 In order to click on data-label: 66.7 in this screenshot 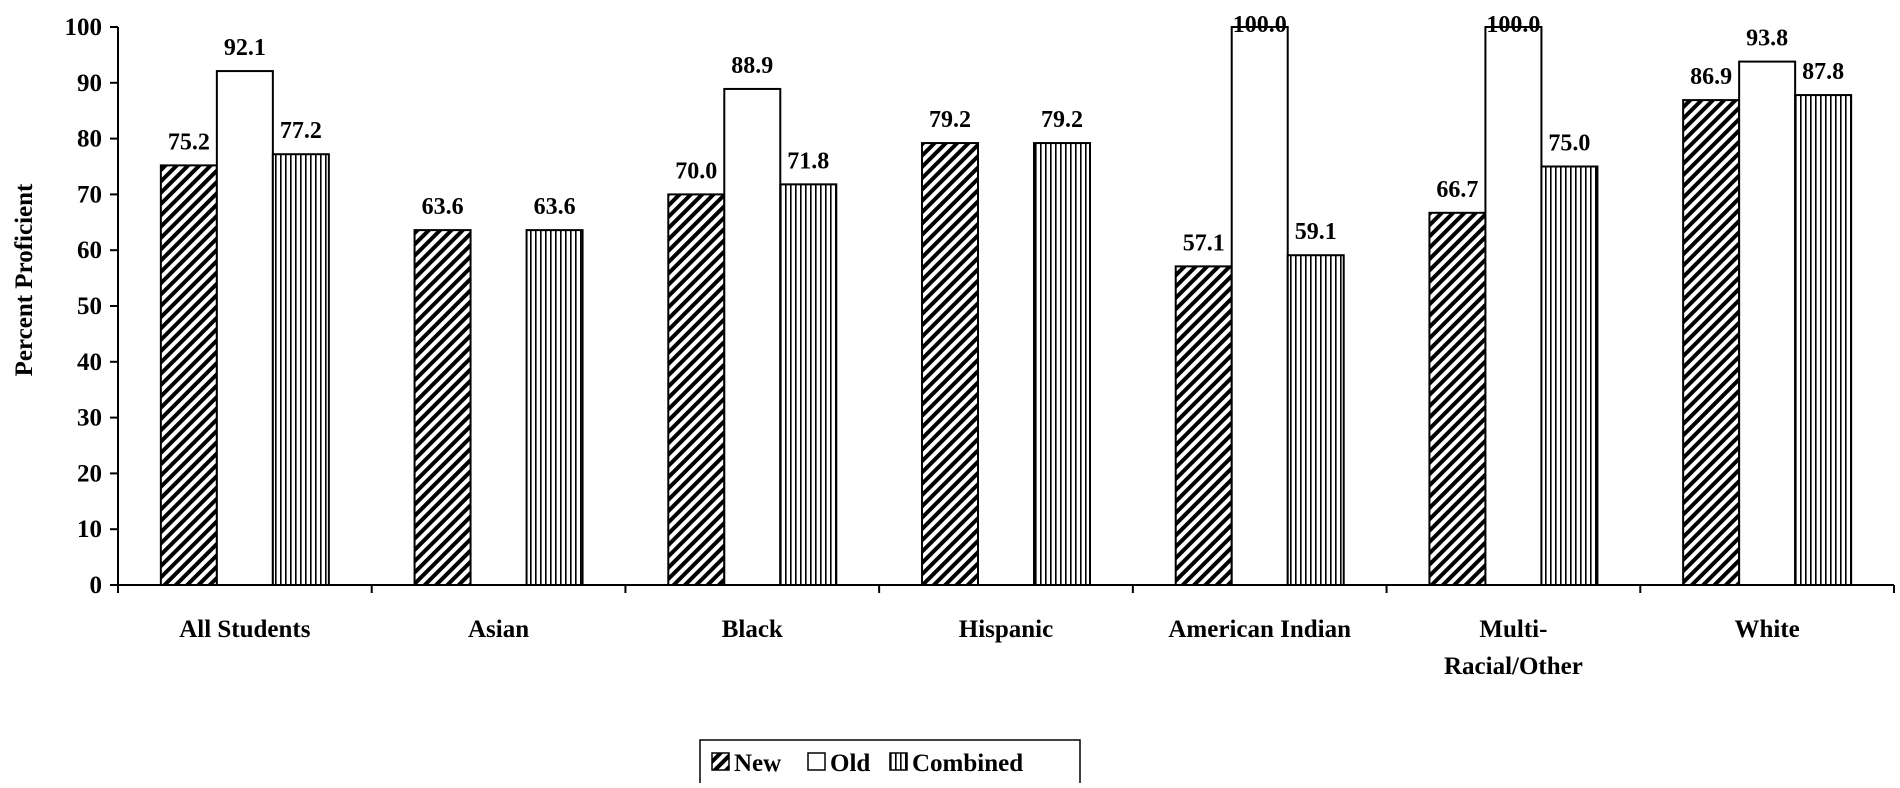, I will do `click(1457, 190)`.